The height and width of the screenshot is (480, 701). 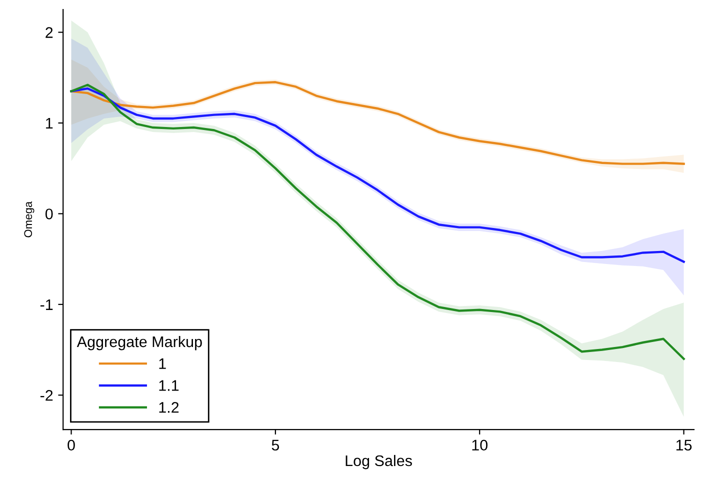 What do you see at coordinates (29, 219) in the screenshot?
I see `y-axis-title: Omega` at bounding box center [29, 219].